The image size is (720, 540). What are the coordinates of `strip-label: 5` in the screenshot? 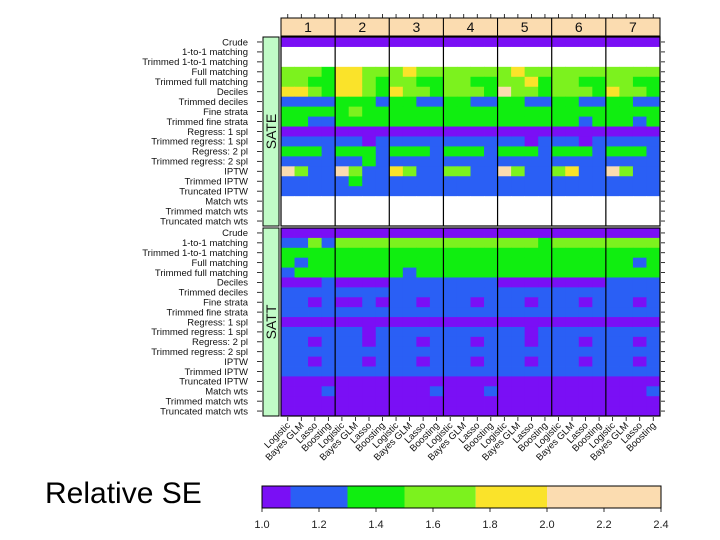 It's located at (525, 27).